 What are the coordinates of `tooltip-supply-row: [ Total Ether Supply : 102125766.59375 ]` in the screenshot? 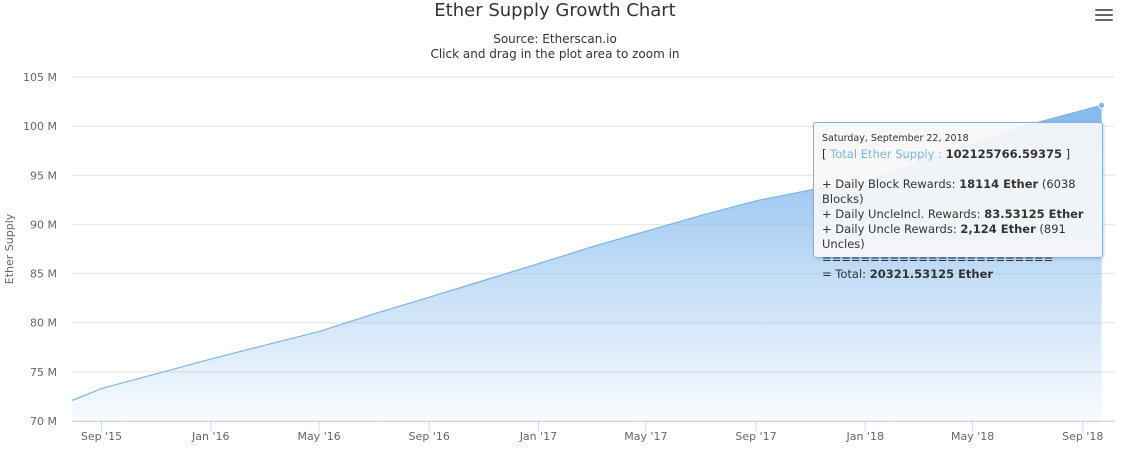 It's located at (946, 154).